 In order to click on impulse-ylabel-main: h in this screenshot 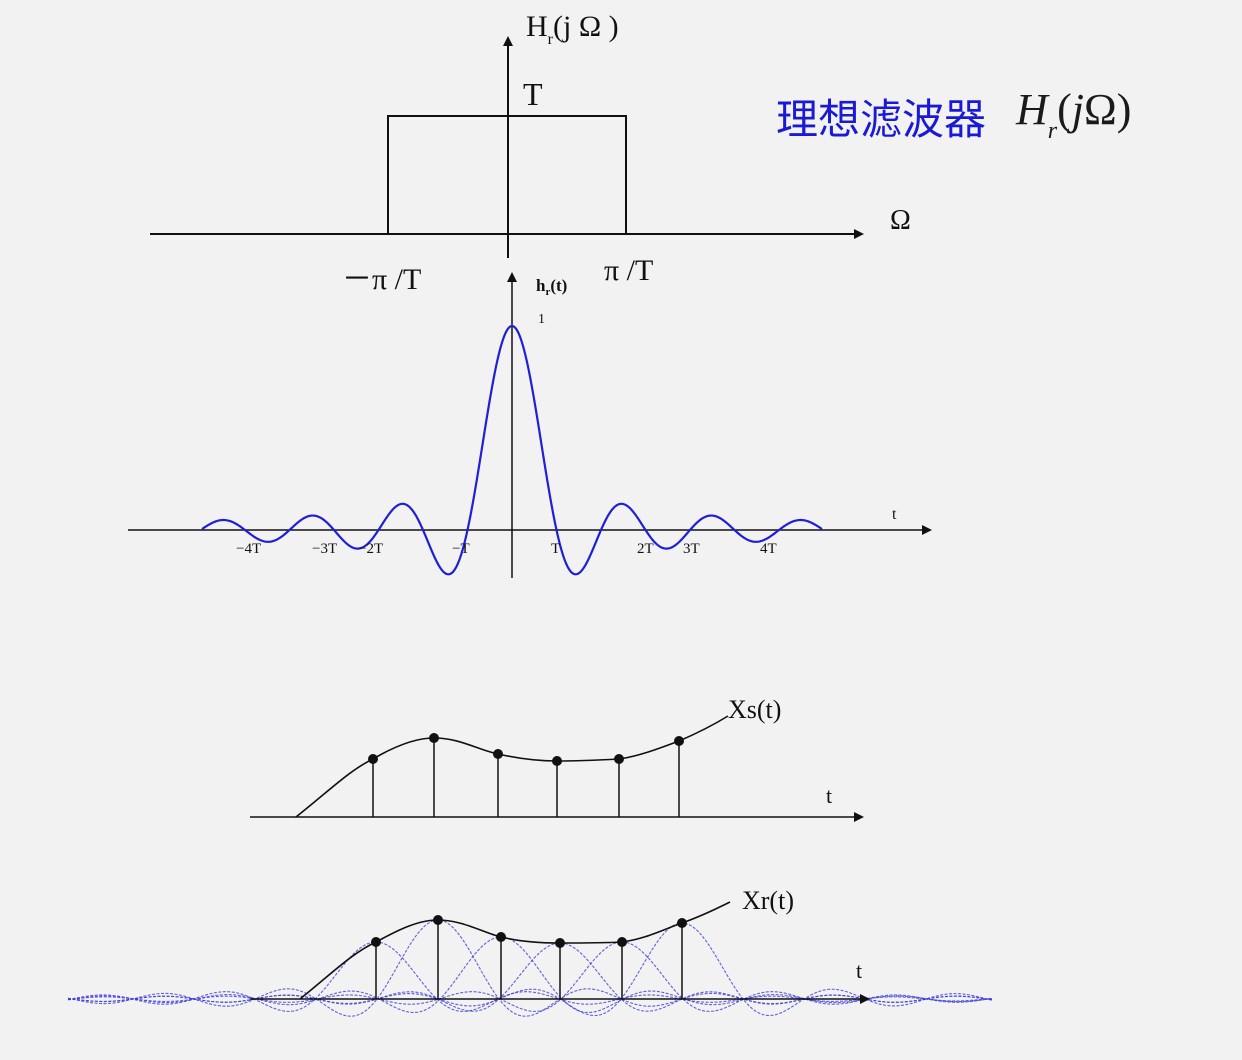, I will do `click(541, 285)`.